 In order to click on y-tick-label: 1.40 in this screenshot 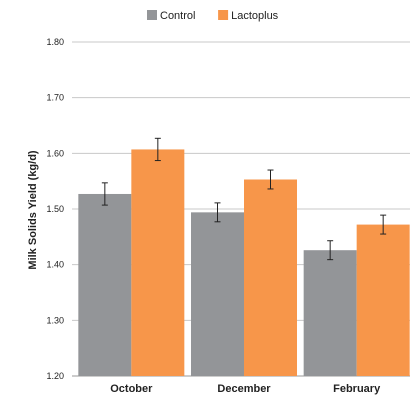, I will do `click(55, 265)`.